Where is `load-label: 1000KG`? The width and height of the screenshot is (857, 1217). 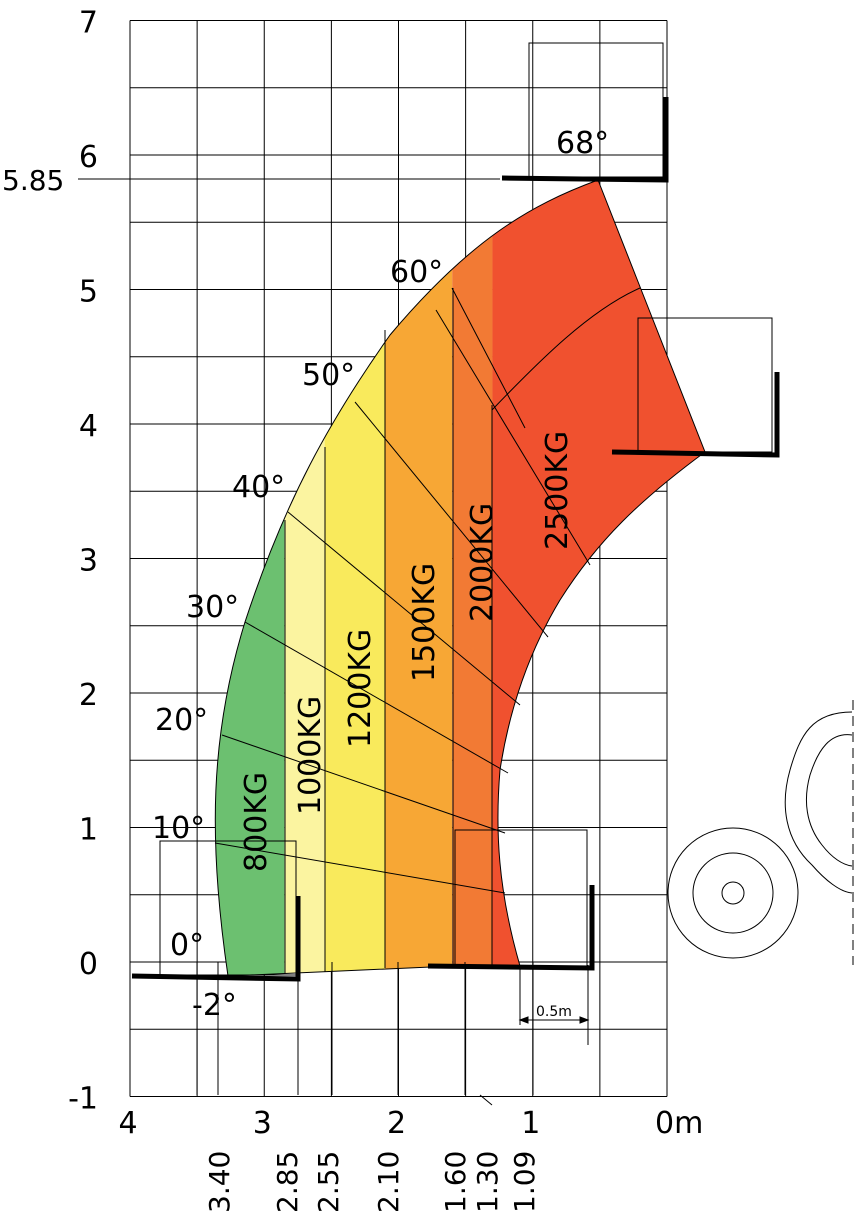 load-label: 1000KG is located at coordinates (310, 755).